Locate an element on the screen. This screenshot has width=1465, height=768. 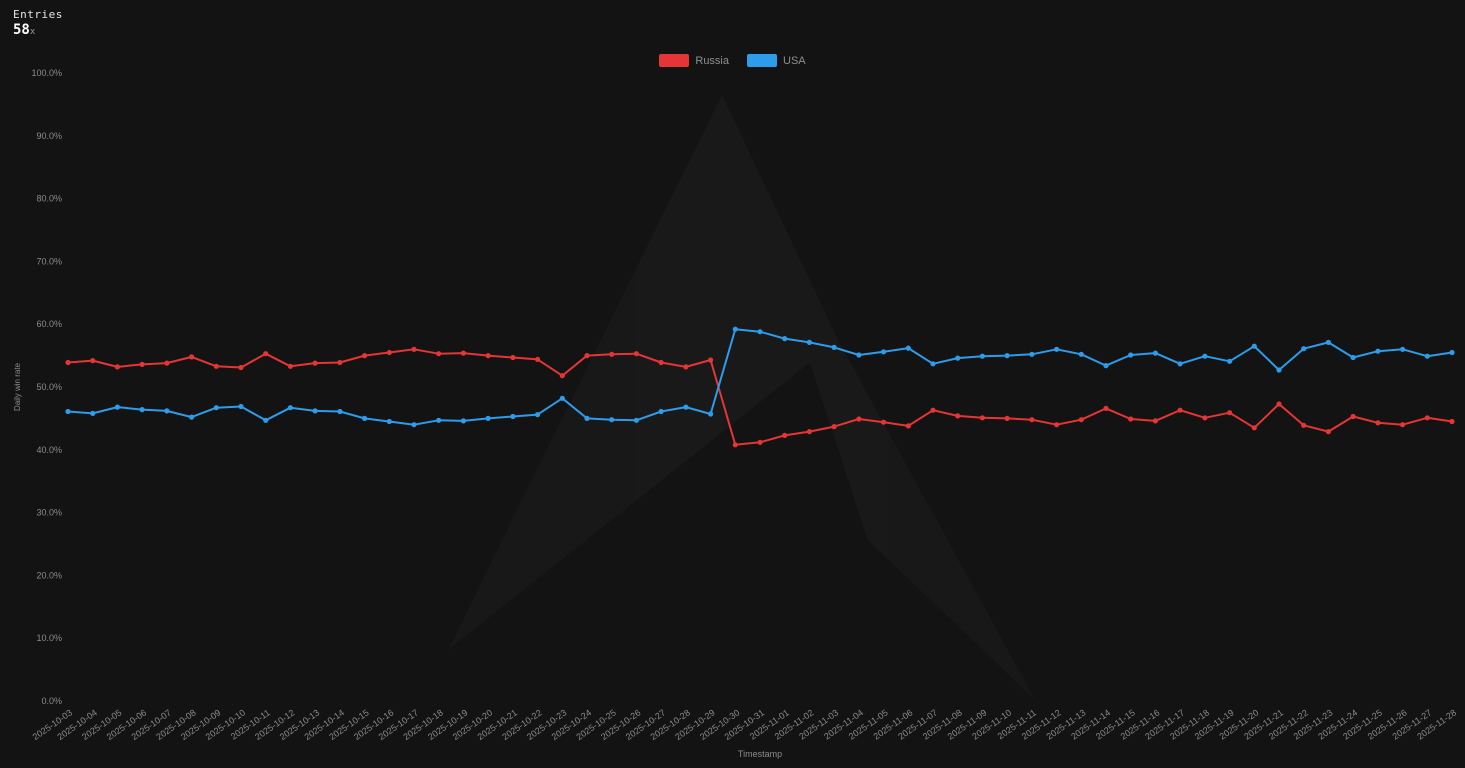
legend-item-russia: Russia is located at coordinates (694, 60).